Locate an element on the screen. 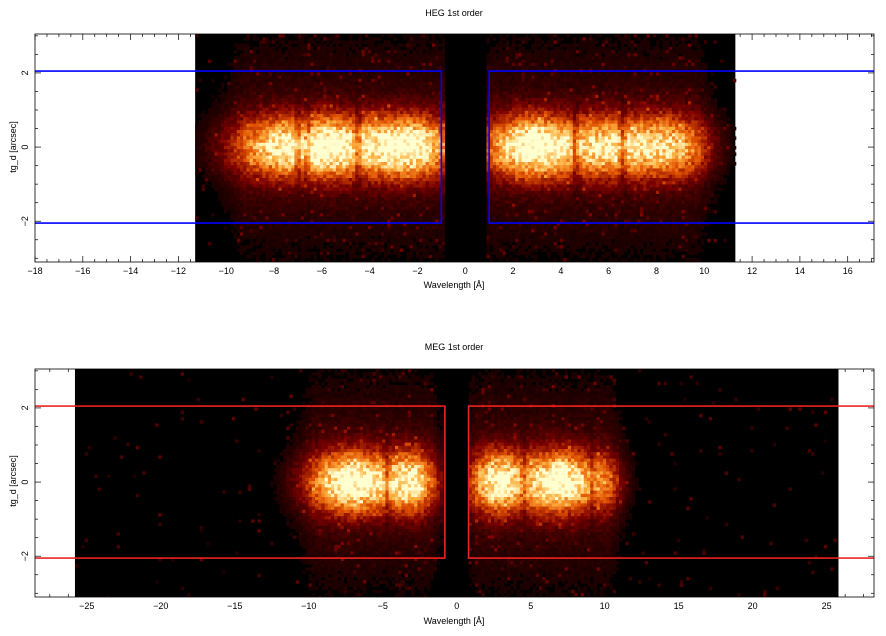  heg-x-tick-label: −2 is located at coordinates (417, 271).